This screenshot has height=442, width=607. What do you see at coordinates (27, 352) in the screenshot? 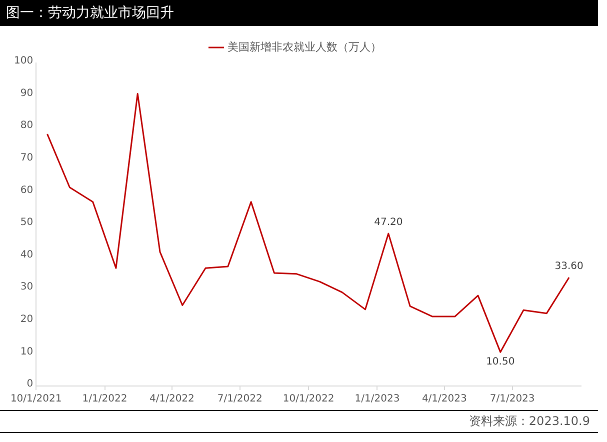
I see `y-tick-label: 10` at bounding box center [27, 352].